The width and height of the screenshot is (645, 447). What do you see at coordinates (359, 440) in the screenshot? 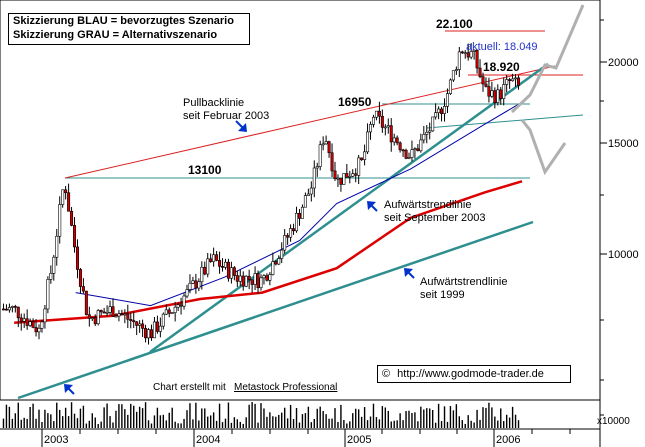
I see `x-tick-label: 2005` at bounding box center [359, 440].